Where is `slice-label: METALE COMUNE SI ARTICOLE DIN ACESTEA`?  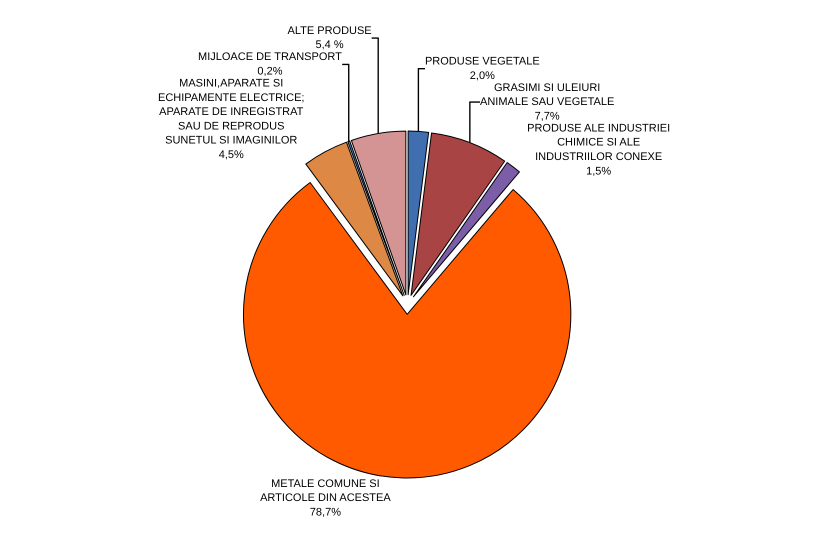 slice-label: METALE COMUNE SI ARTICOLE DIN ACESTEA is located at coordinates (326, 491).